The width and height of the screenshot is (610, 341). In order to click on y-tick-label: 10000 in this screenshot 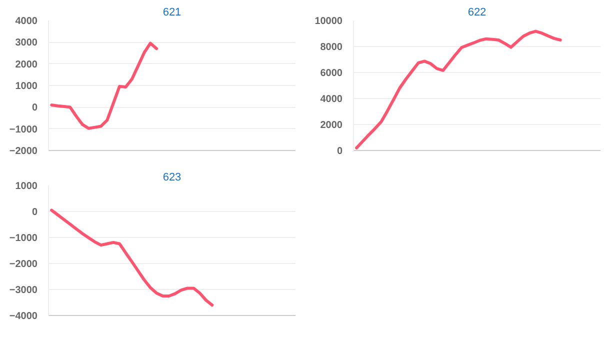, I will do `click(328, 21)`.